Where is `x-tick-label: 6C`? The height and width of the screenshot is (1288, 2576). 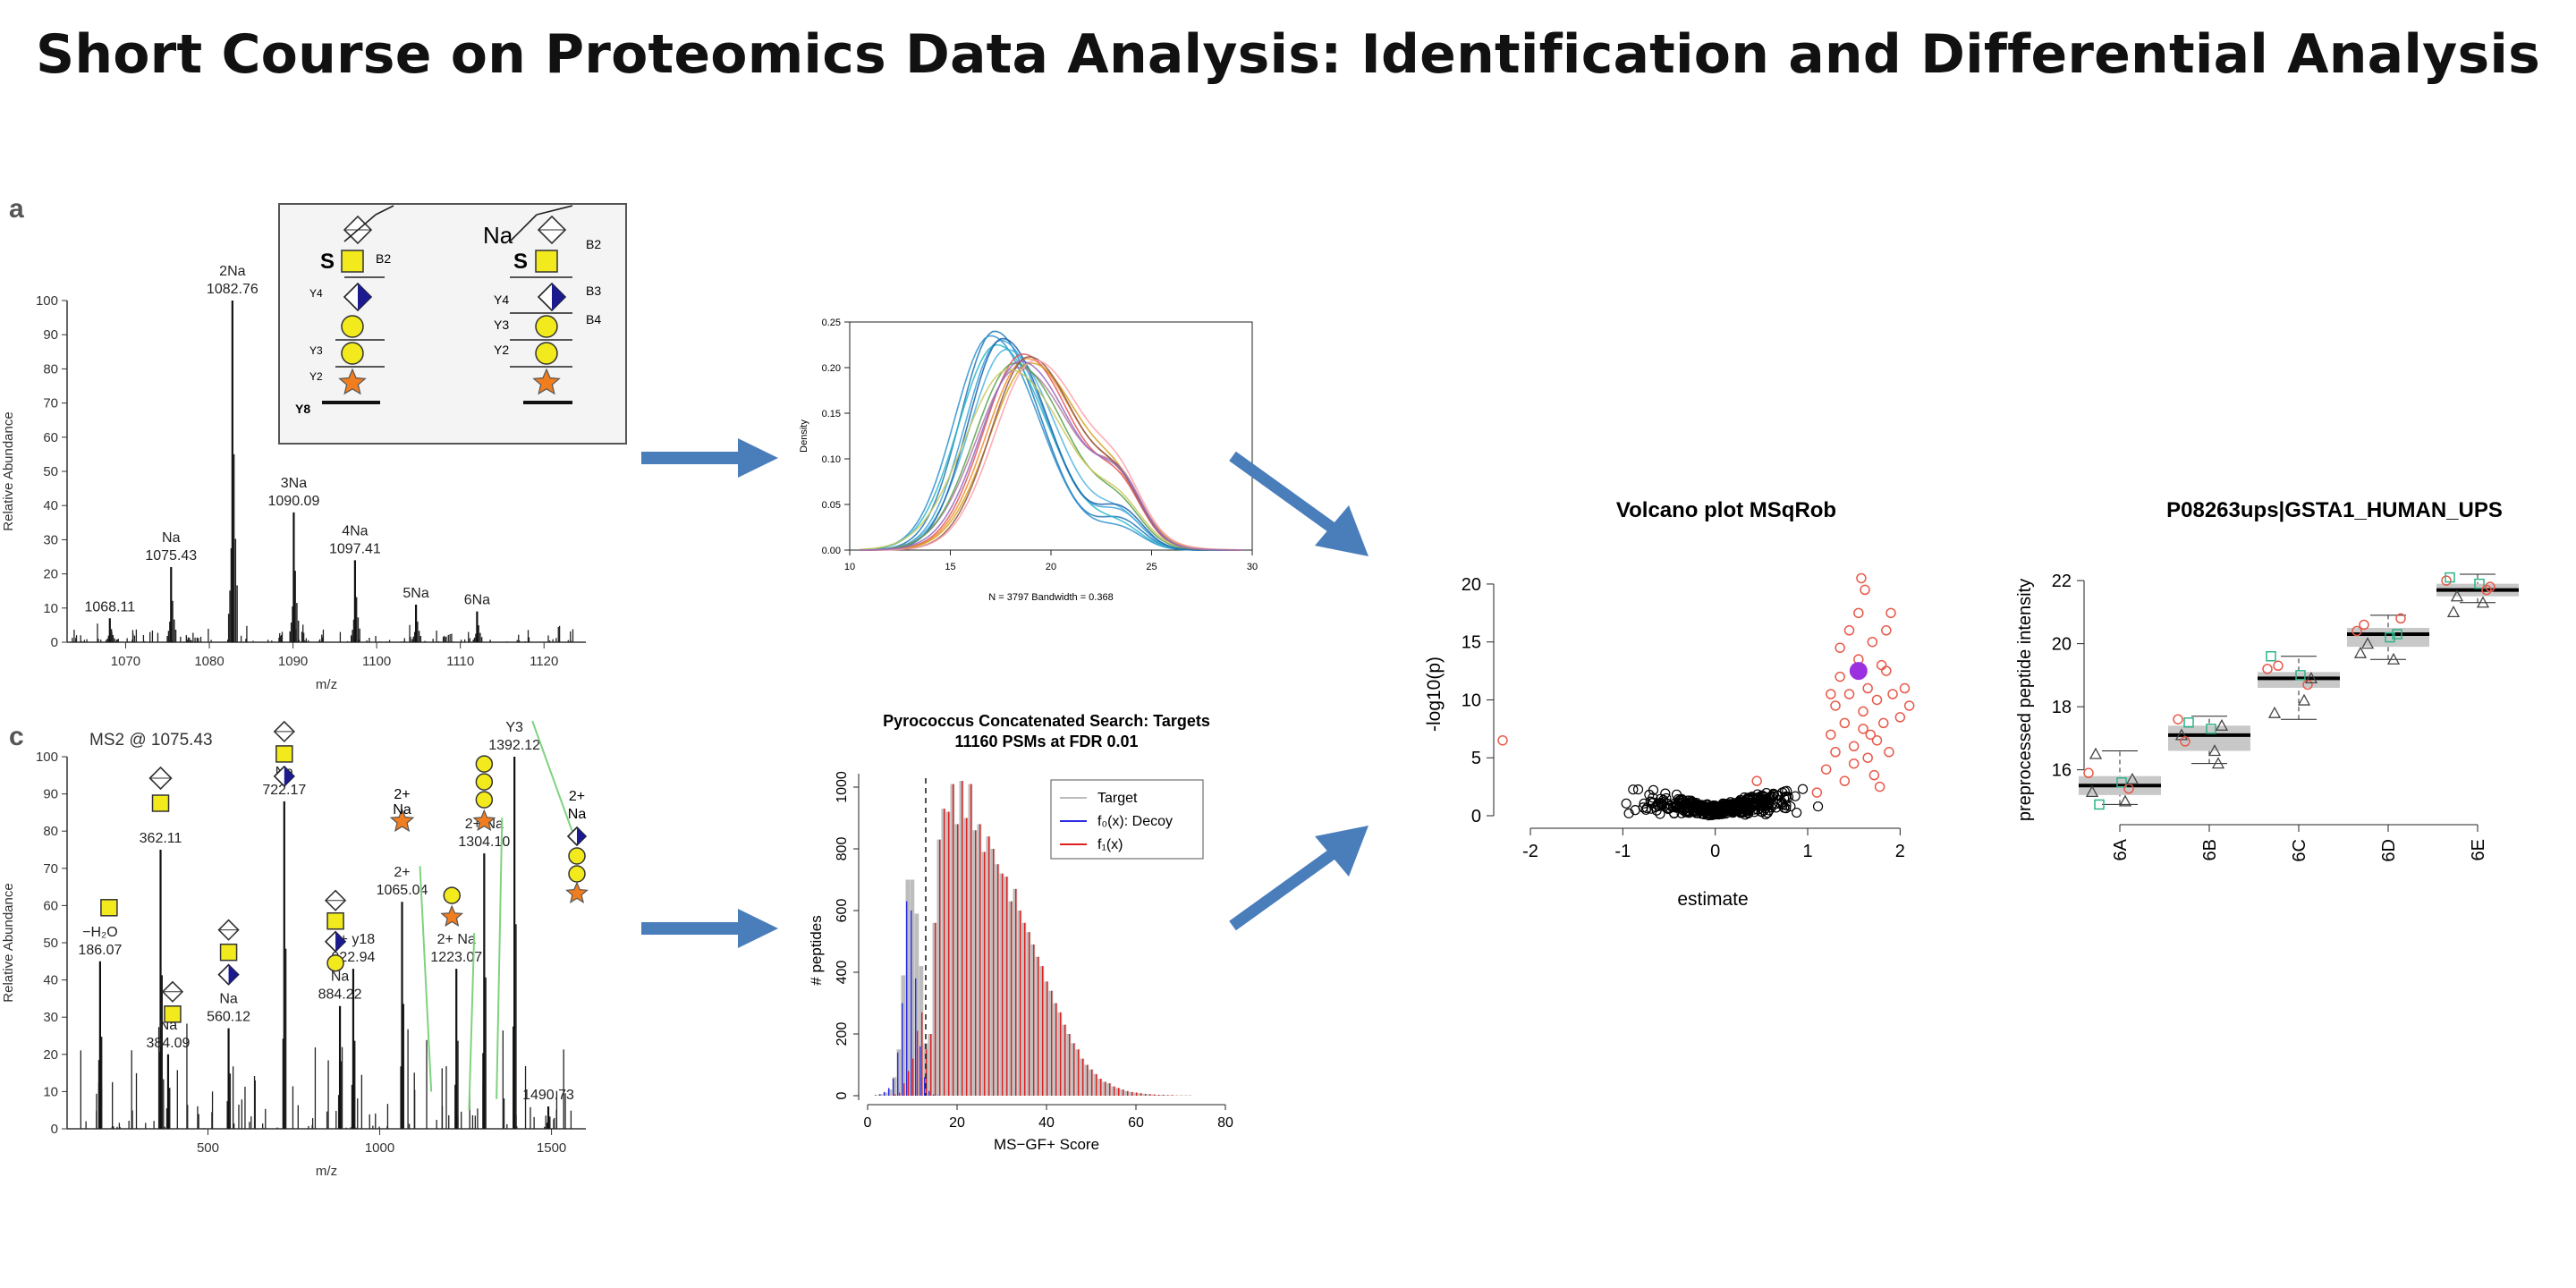 x-tick-label: 6C is located at coordinates (2299, 850).